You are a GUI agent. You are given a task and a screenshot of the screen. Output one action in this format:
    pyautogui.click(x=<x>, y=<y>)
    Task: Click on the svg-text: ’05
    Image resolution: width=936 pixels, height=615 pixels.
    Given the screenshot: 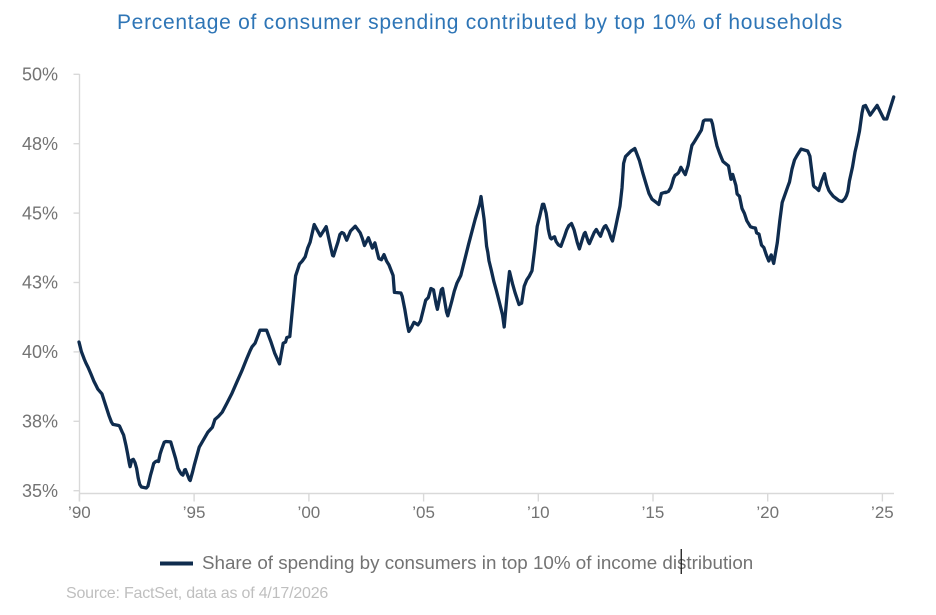 What is the action you would take?
    pyautogui.click(x=423, y=512)
    